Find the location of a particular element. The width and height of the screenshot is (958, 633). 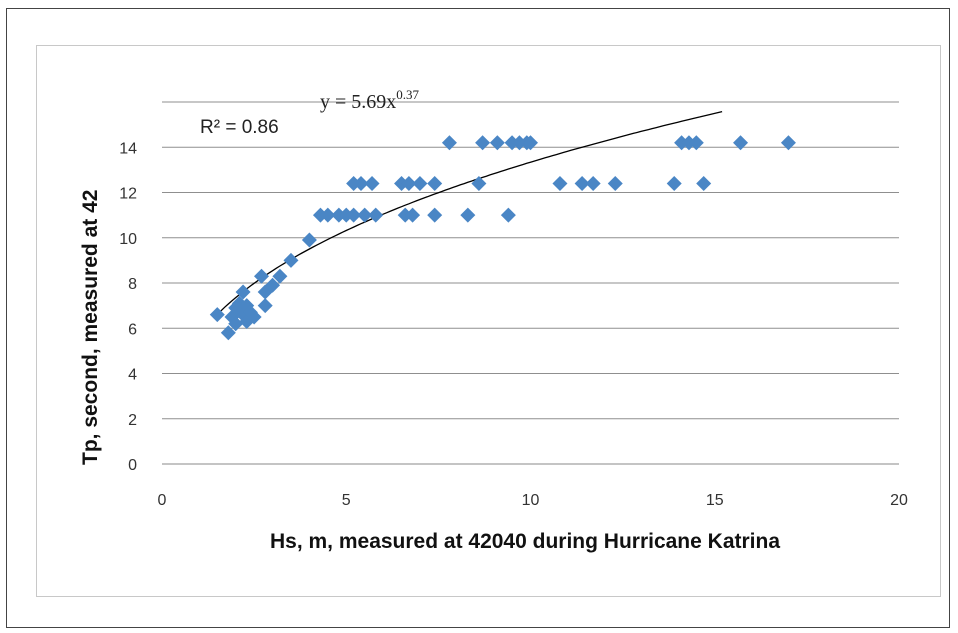

trendline-equation: y = 5.69x0.37 is located at coordinates (370, 100).